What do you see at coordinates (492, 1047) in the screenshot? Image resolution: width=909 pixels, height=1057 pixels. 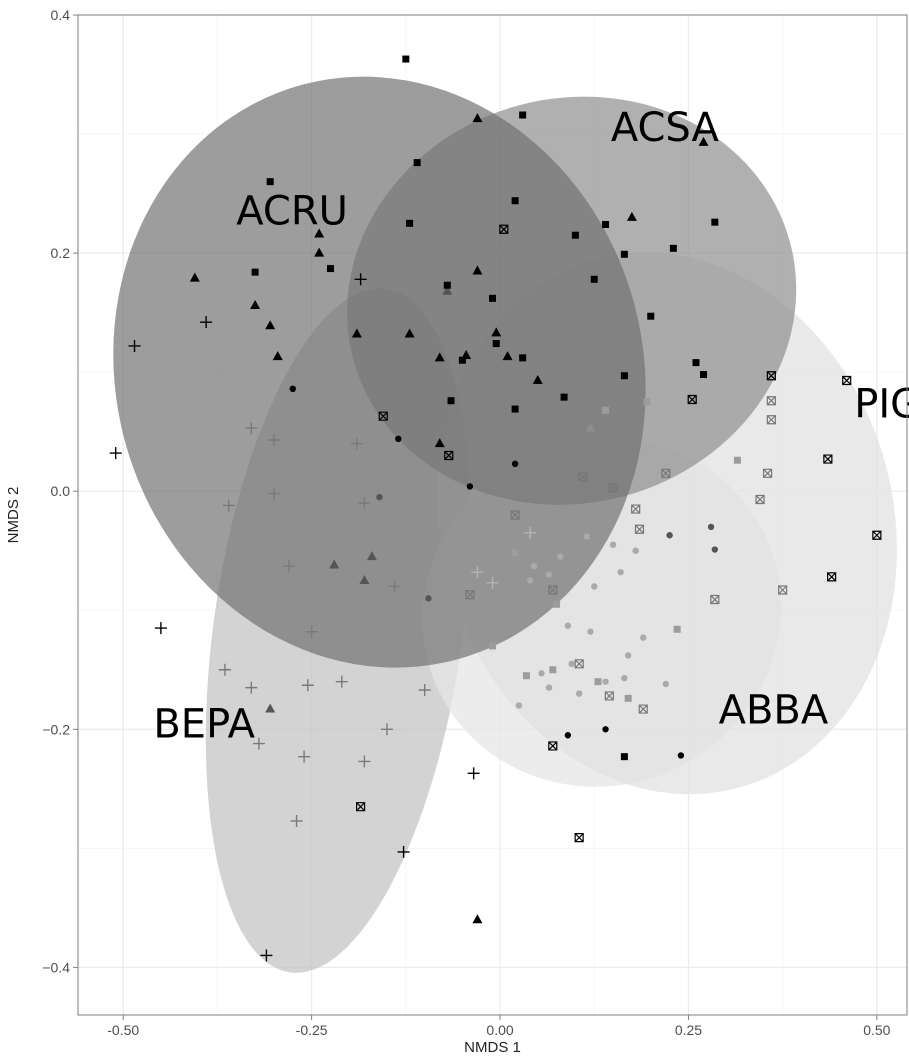 I see `x-axis-title: NMDS 1` at bounding box center [492, 1047].